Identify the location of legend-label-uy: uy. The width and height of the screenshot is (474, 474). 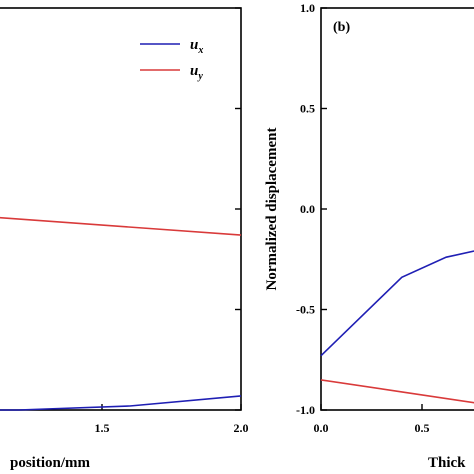
(196, 72).